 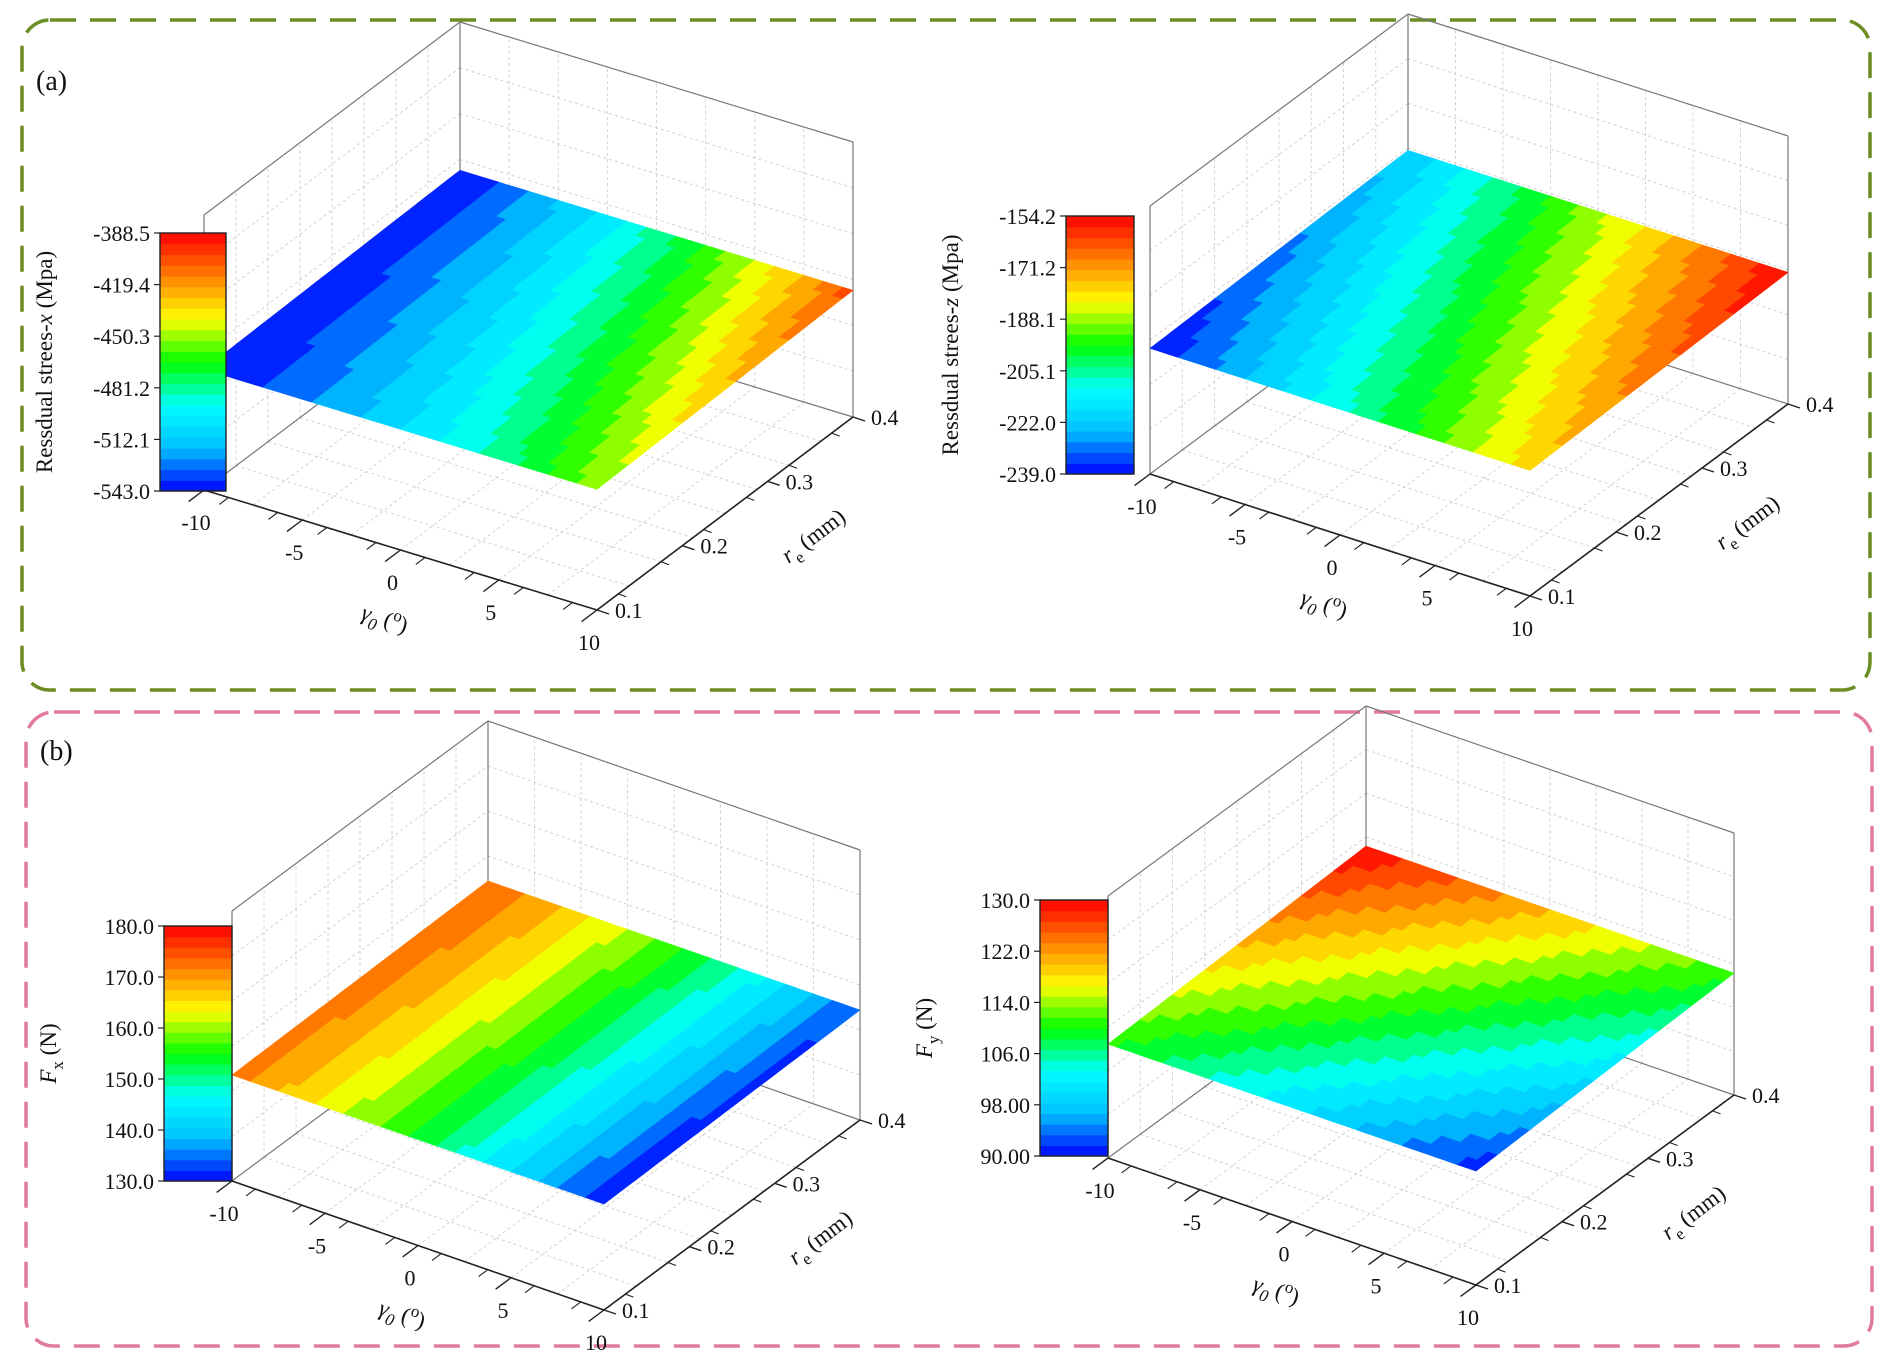 I want to click on colorbar-tick-label: 90.00, so click(x=1006, y=1156).